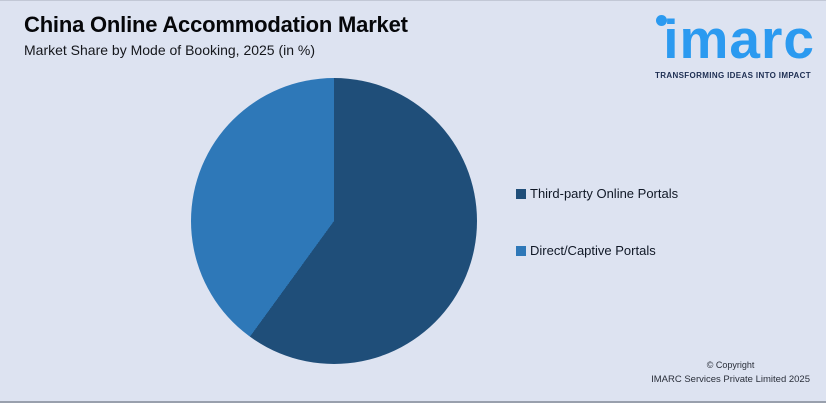 This screenshot has width=826, height=403. Describe the element at coordinates (739, 39) in the screenshot. I see `imarc-wordmark: imarc` at that location.